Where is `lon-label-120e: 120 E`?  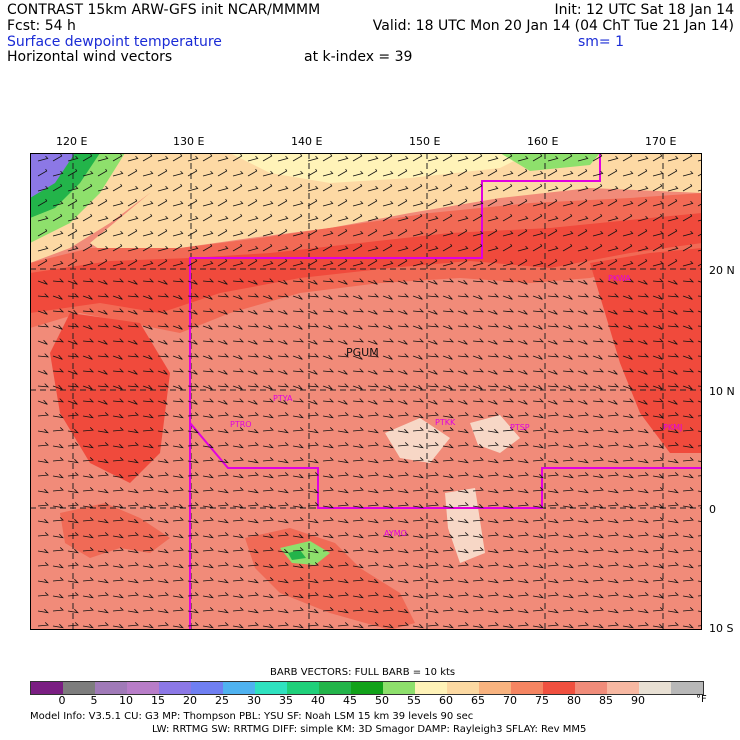
lon-label-120e: 120 E is located at coordinates (72, 141).